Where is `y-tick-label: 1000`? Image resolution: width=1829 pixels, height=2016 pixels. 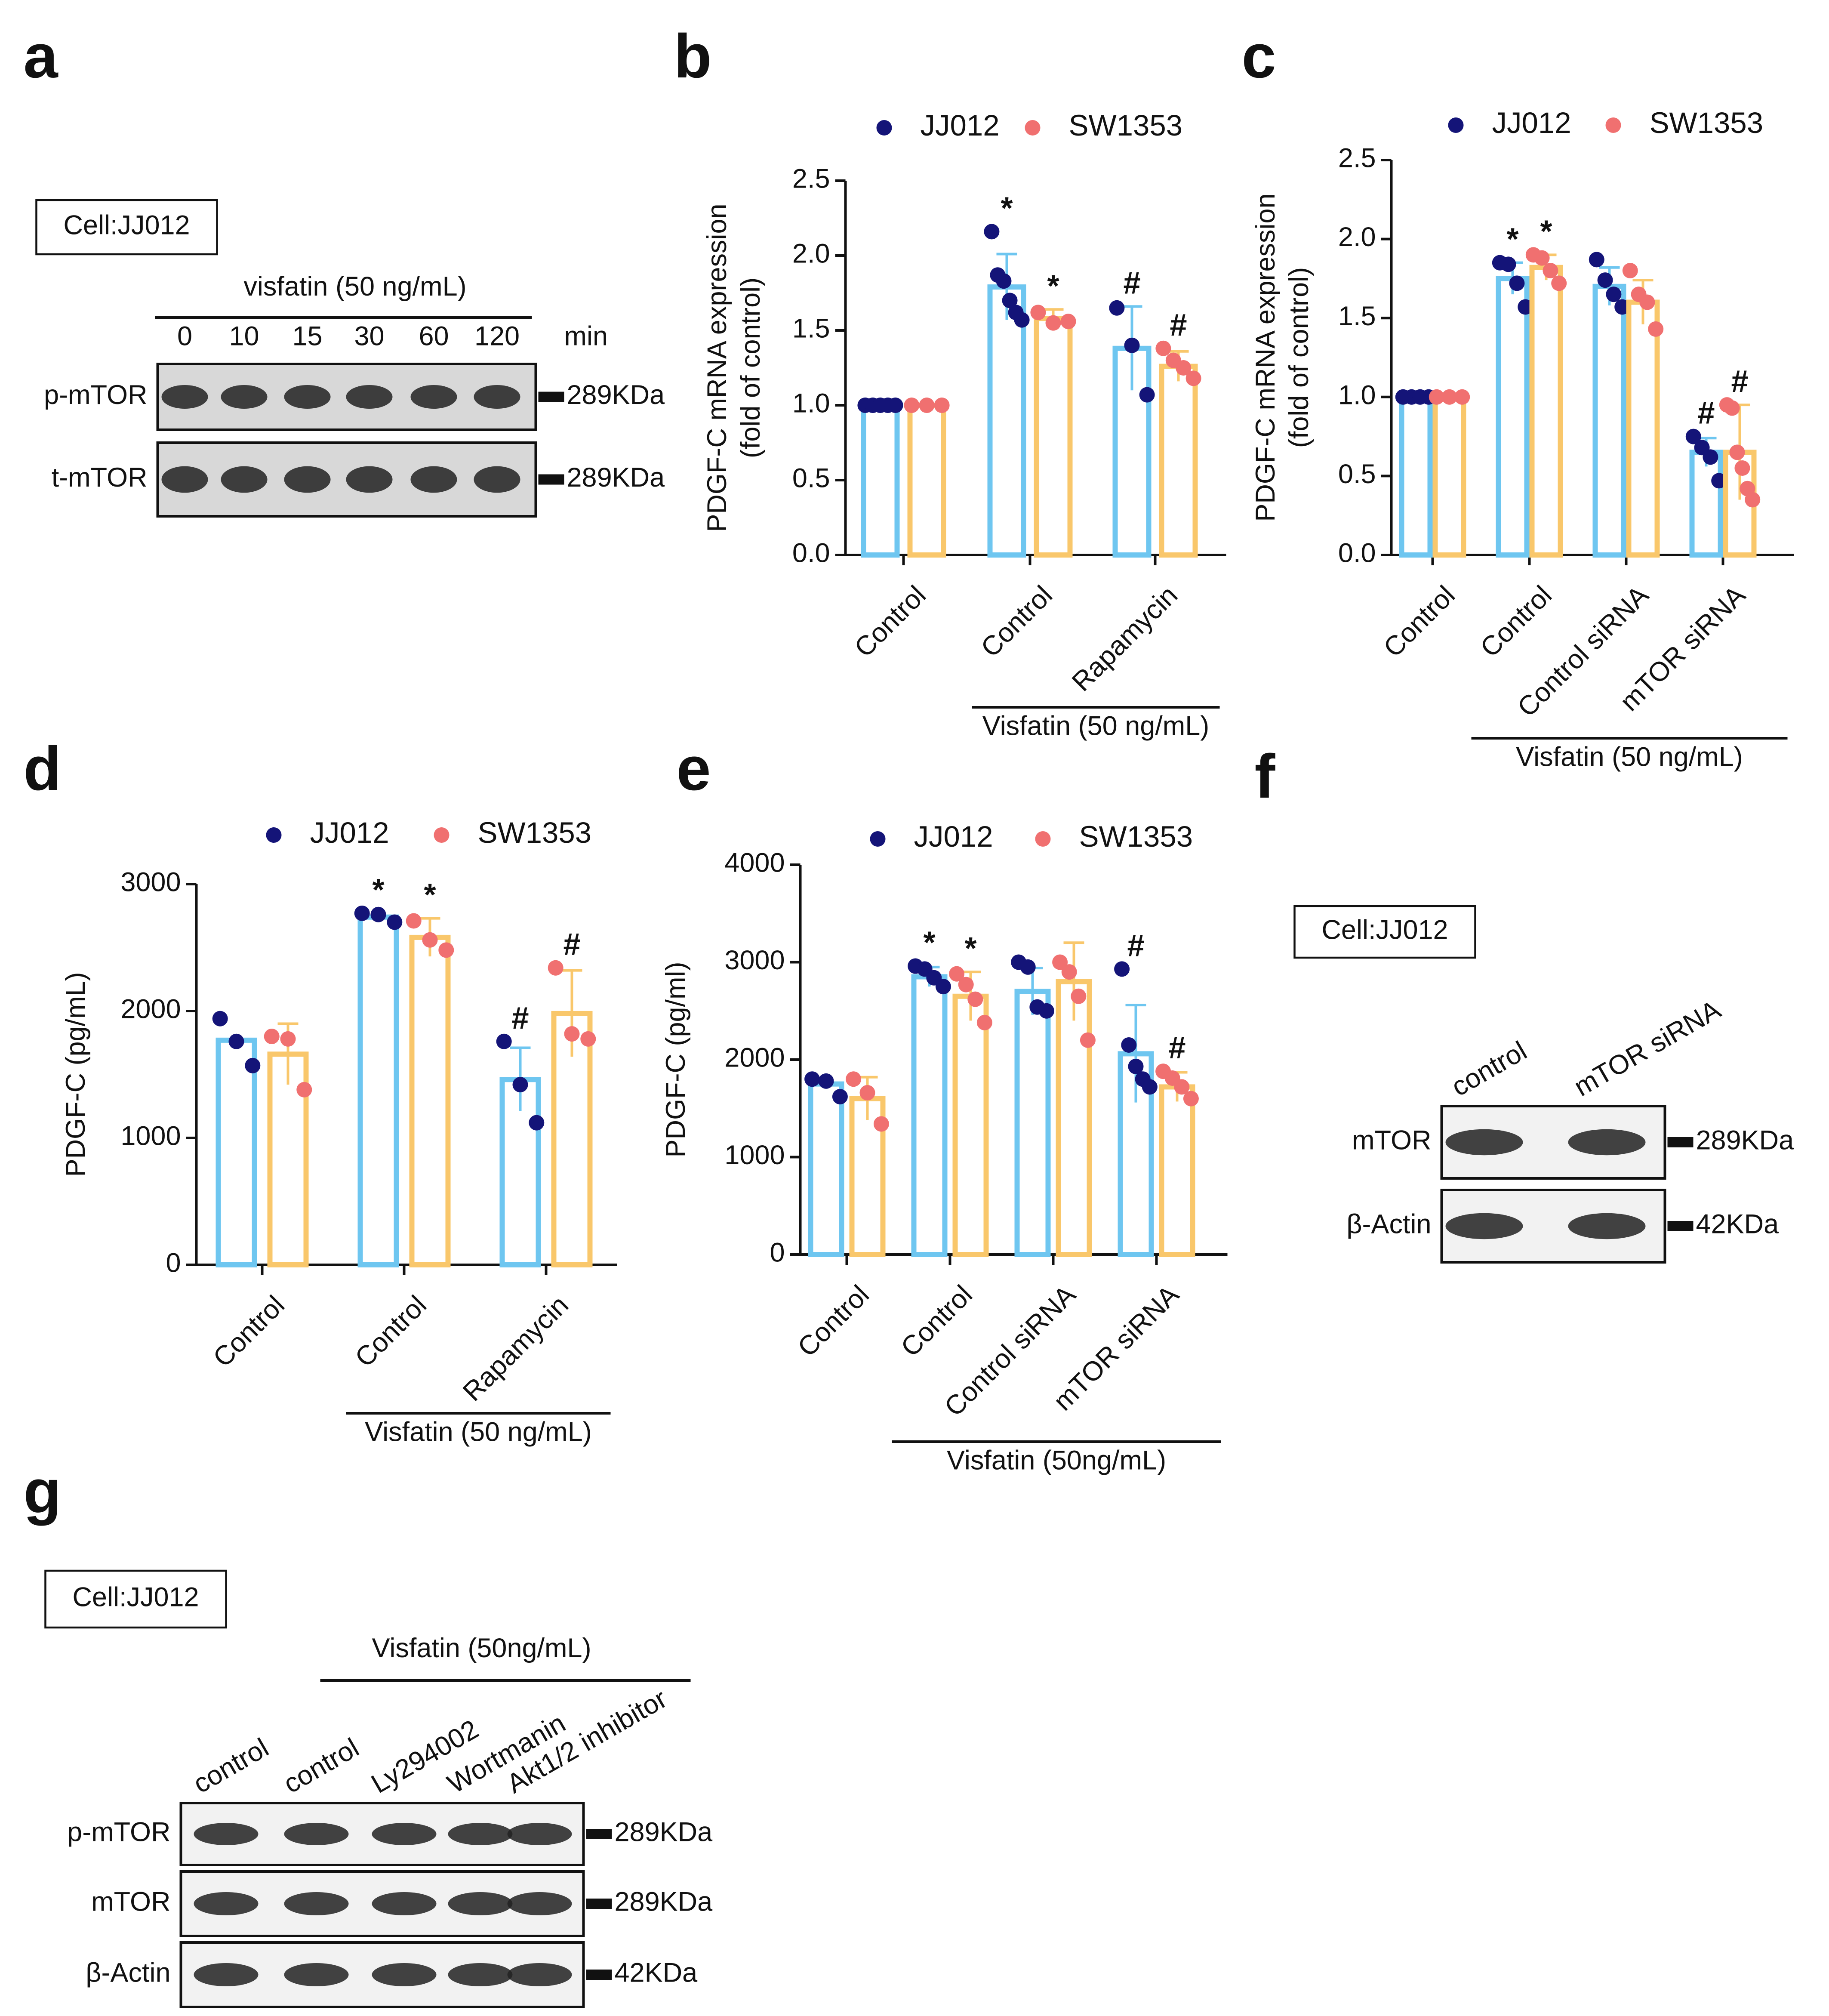
y-tick-label: 1000 is located at coordinates (754, 1155).